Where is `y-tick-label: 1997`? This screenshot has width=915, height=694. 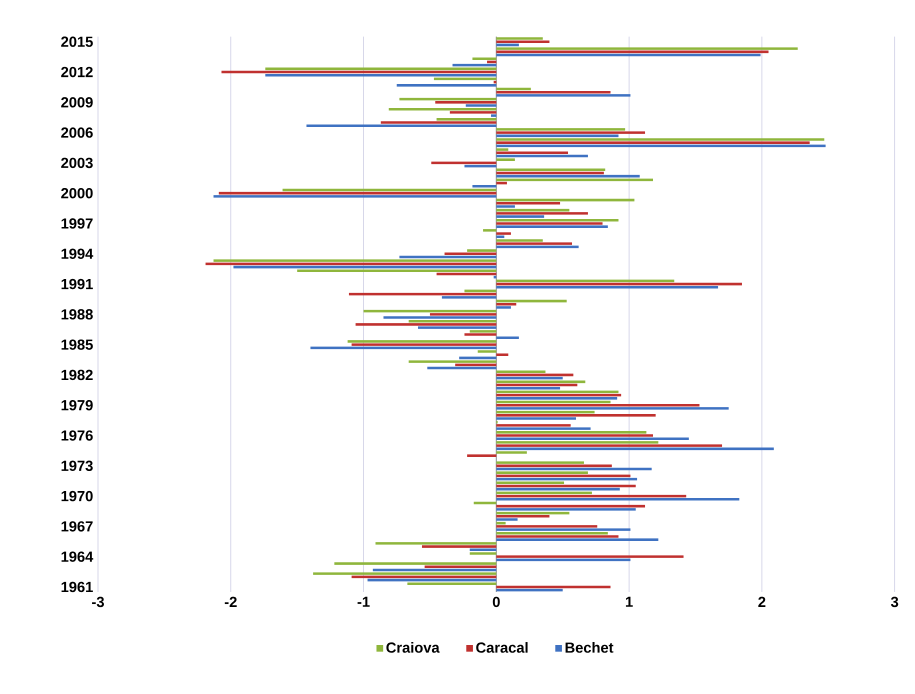 y-tick-label: 1997 is located at coordinates (77, 223).